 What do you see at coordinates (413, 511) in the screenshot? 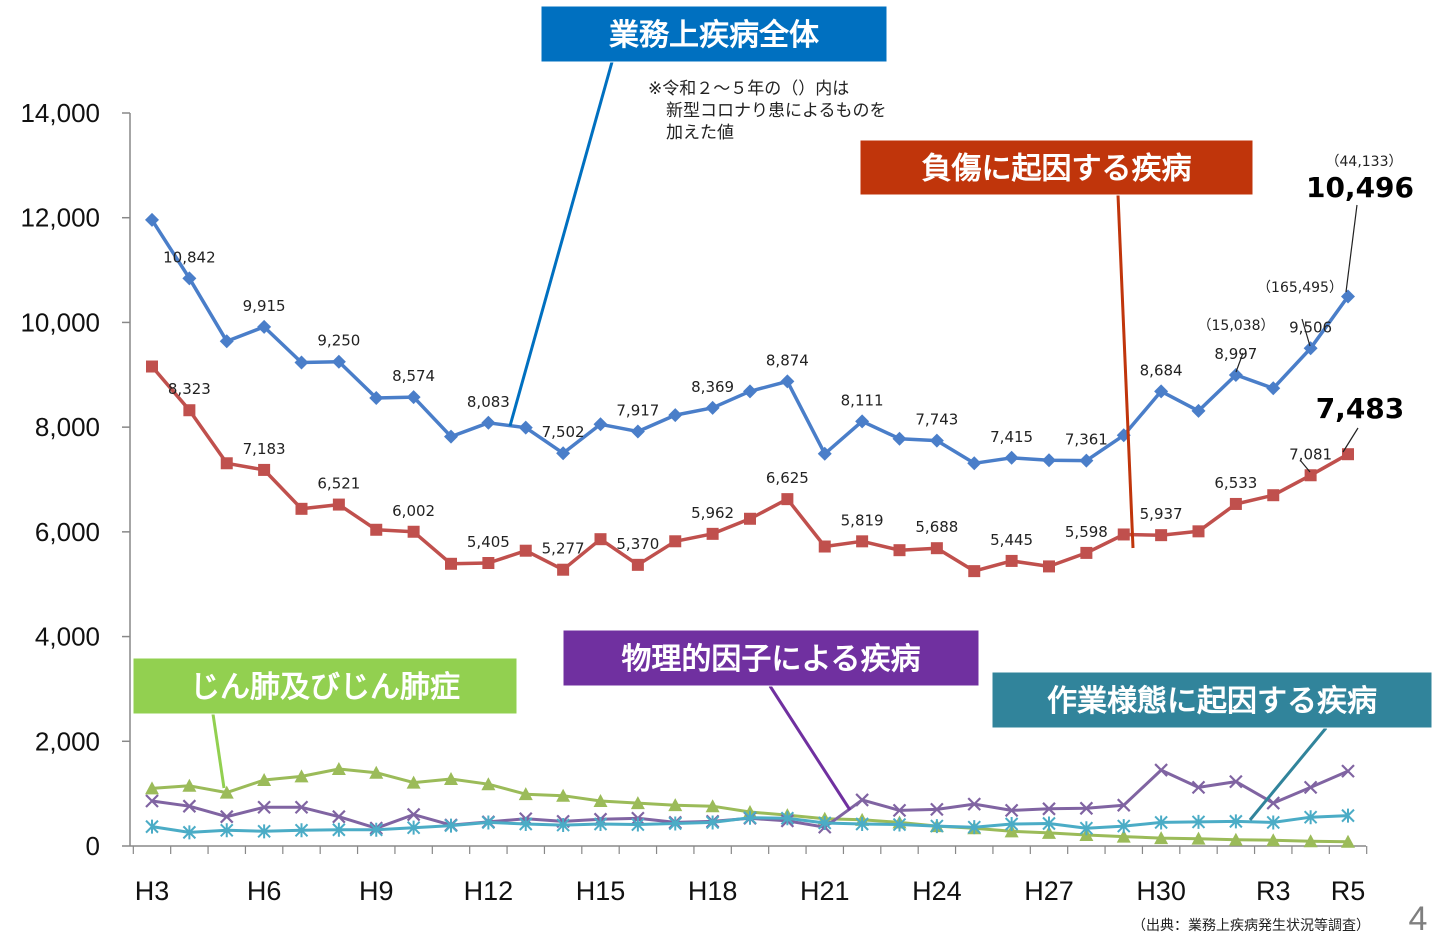
I see `data-label: 6,002` at bounding box center [413, 511].